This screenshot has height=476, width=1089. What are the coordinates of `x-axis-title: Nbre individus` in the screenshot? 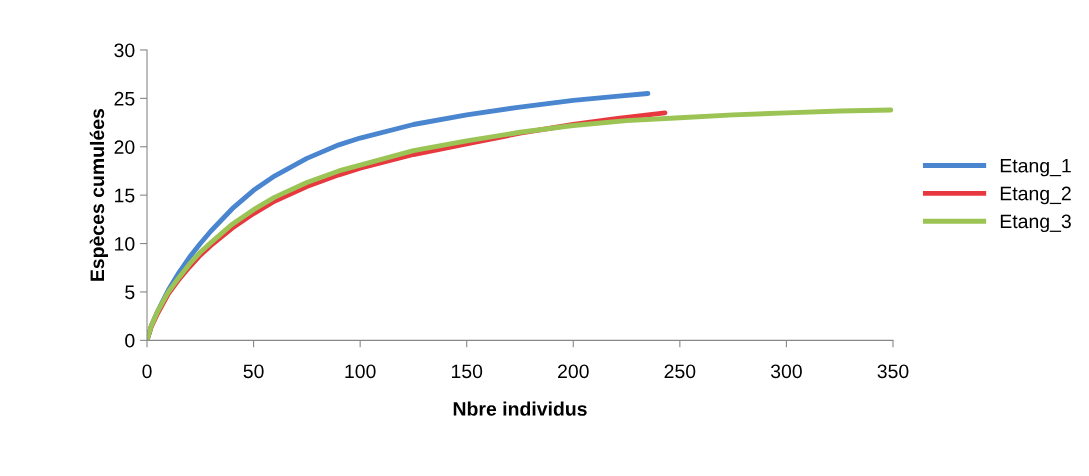 It's located at (520, 408).